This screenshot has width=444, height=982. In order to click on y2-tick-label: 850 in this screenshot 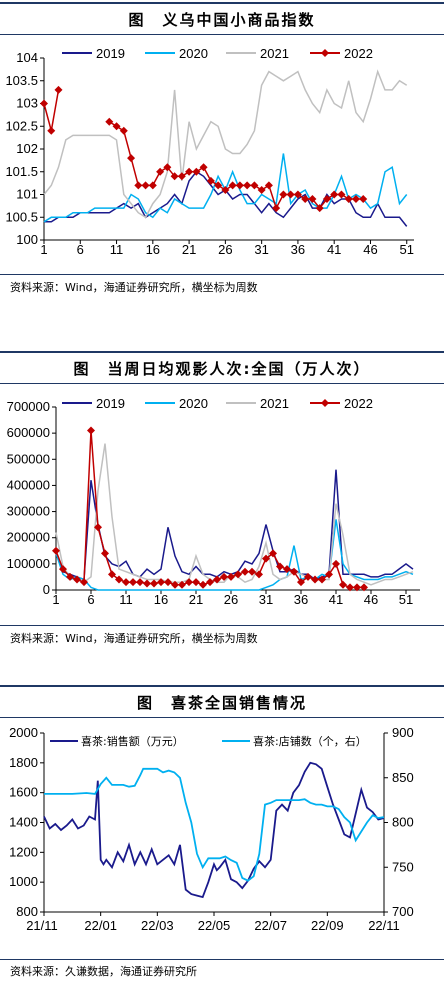, I will do `click(403, 777)`.